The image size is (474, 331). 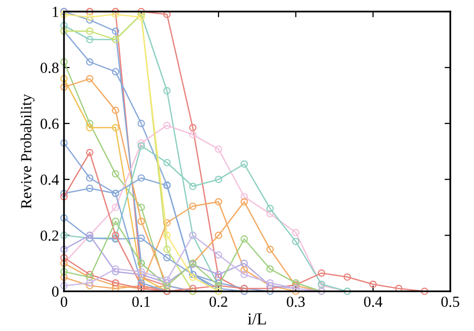 What do you see at coordinates (49, 235) in the screenshot?
I see `y-tick-label: 0.2` at bounding box center [49, 235].